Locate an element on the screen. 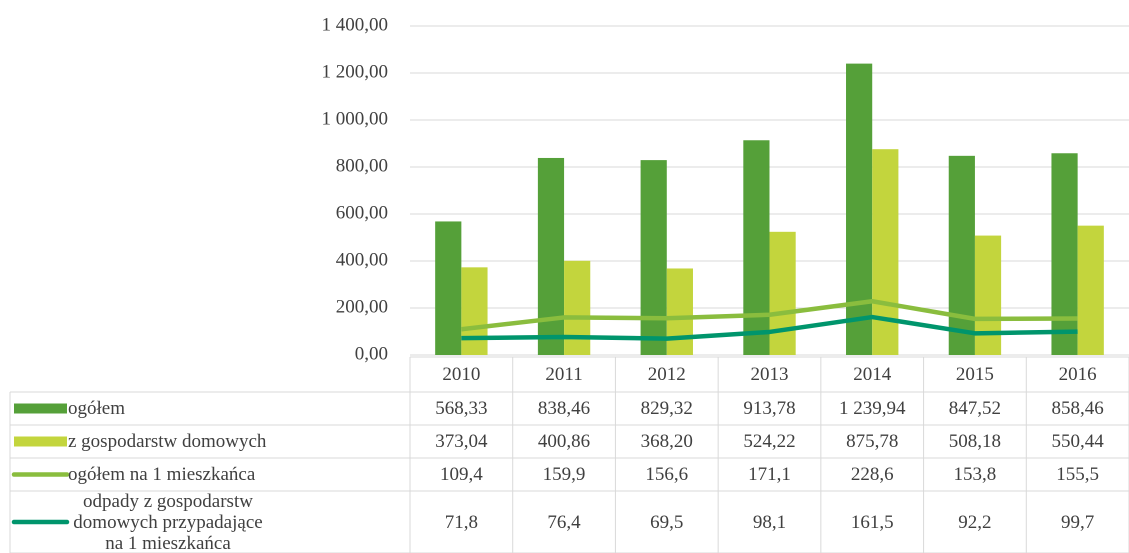 Image resolution: width=1129 pixels, height=553 pixels. table-value: 153,8 is located at coordinates (975, 474).